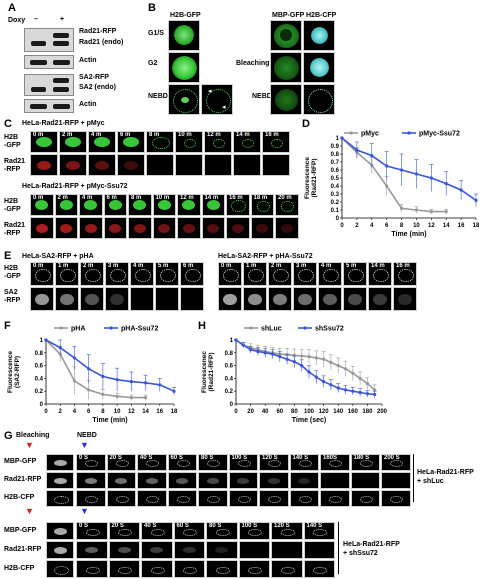  What do you see at coordinates (222, 531) in the screenshot?
I see `g2-frame: 80 S` at bounding box center [222, 531].